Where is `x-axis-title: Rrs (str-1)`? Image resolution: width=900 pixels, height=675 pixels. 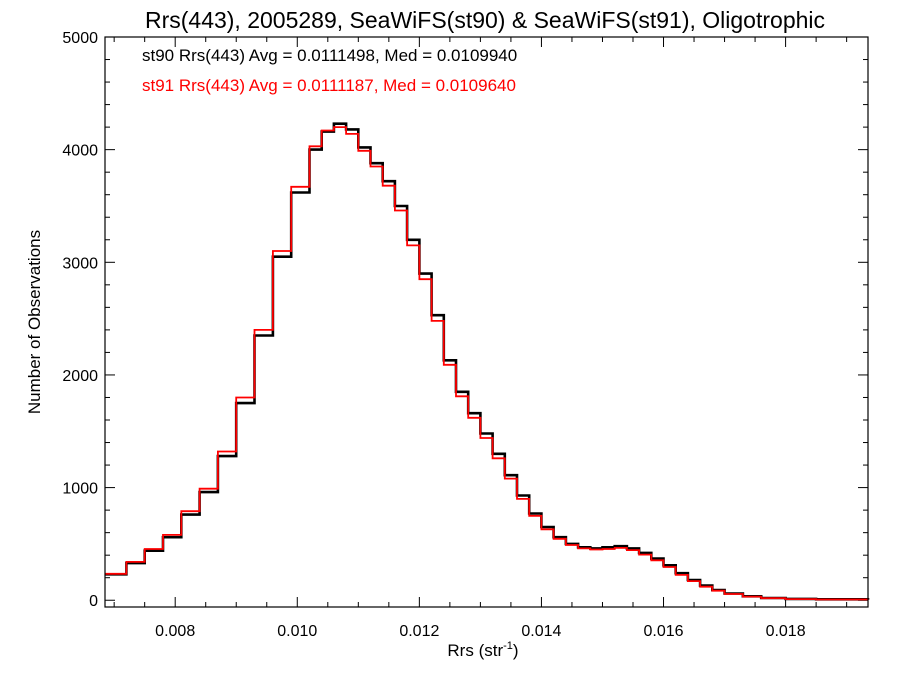 x-axis-title: Rrs (str-1) is located at coordinates (482, 650).